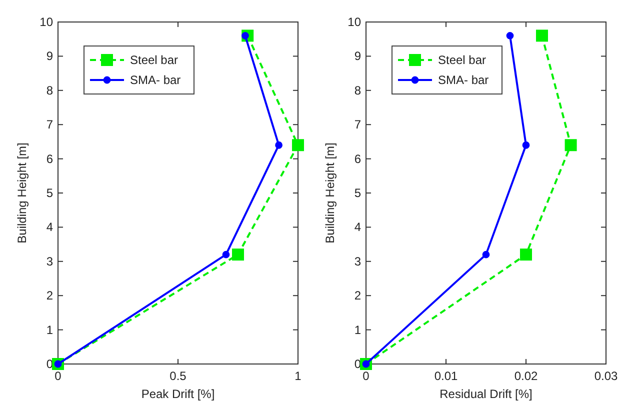 The height and width of the screenshot is (419, 634). Describe the element at coordinates (486, 394) in the screenshot. I see `x-axis-title: Residual Drift [%]` at that location.